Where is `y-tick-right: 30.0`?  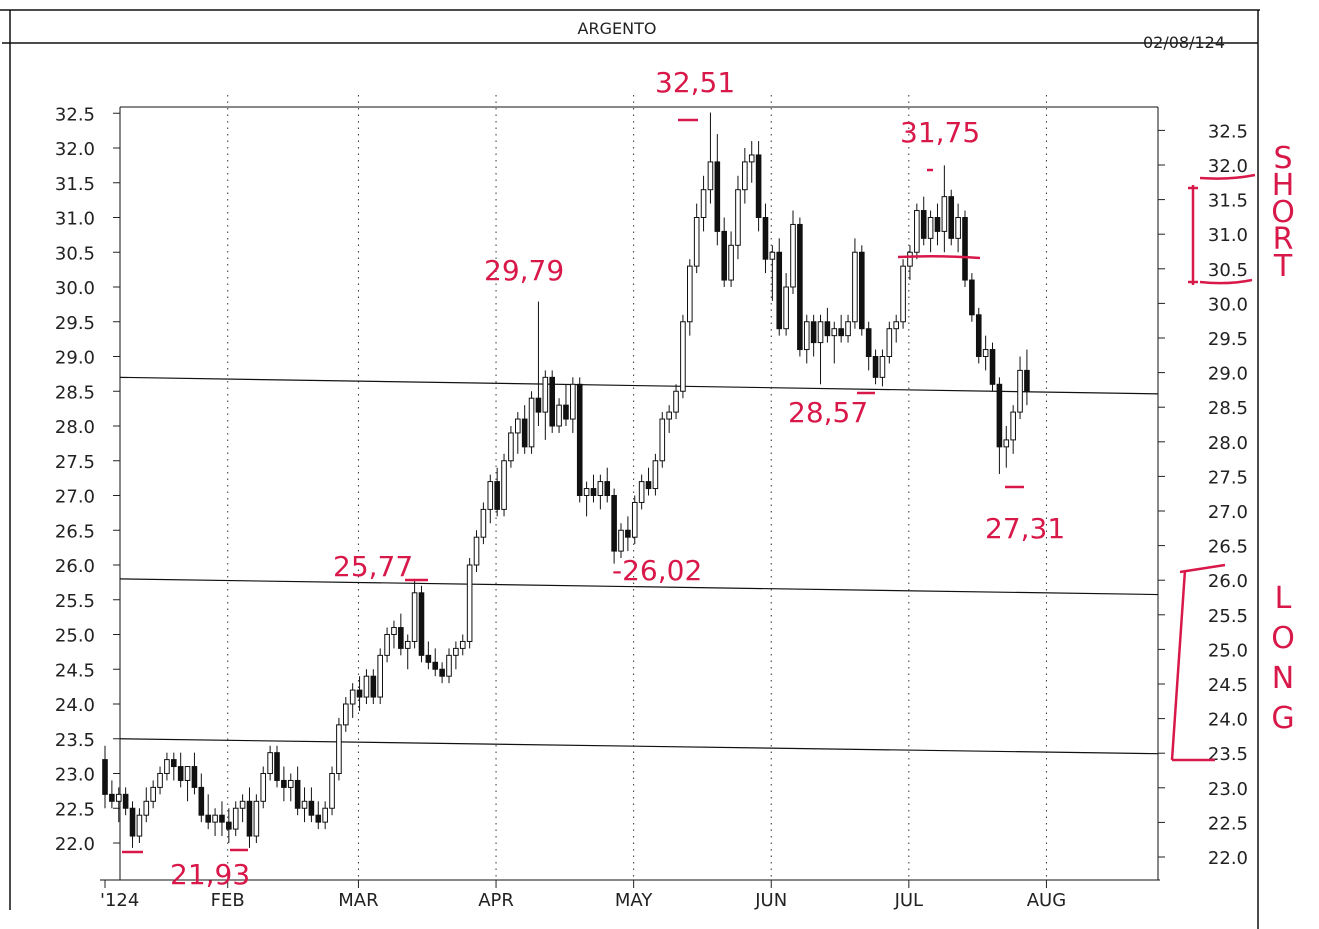
y-tick-right: 30.0 is located at coordinates (1228, 304).